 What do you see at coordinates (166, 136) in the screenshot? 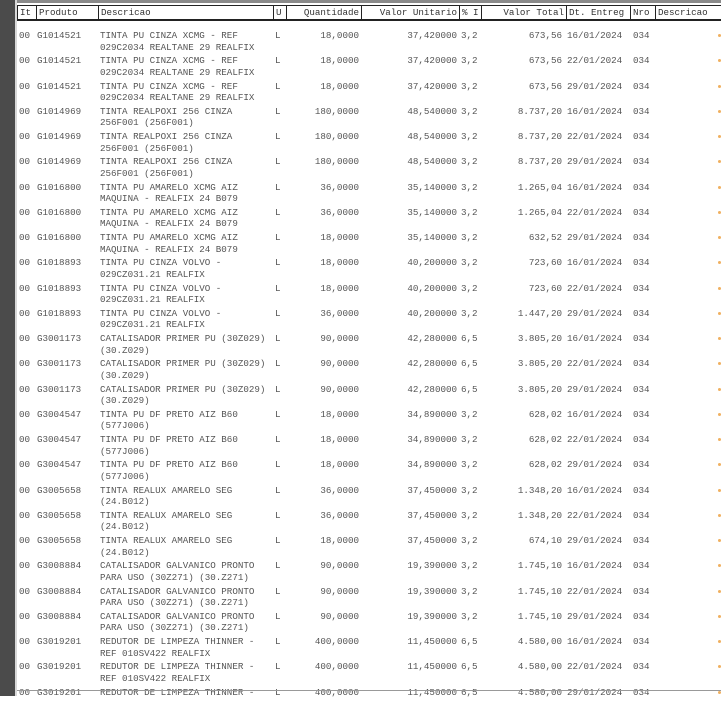
I see `cell-descricao: TINTA REALPOXI 256 CINZA` at bounding box center [166, 136].